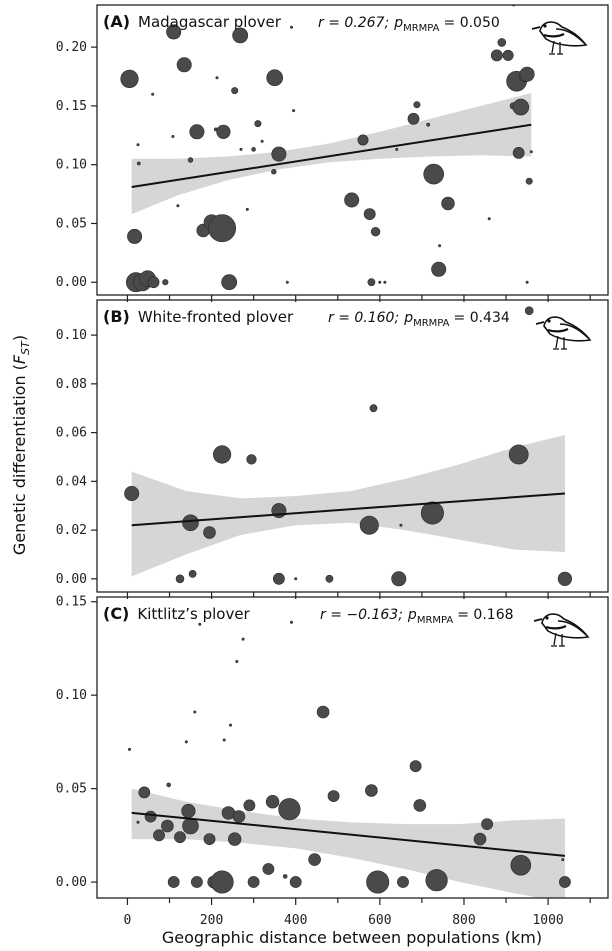  What do you see at coordinates (547, 920) in the screenshot?
I see `x-tick-label: 1000` at bounding box center [547, 920].